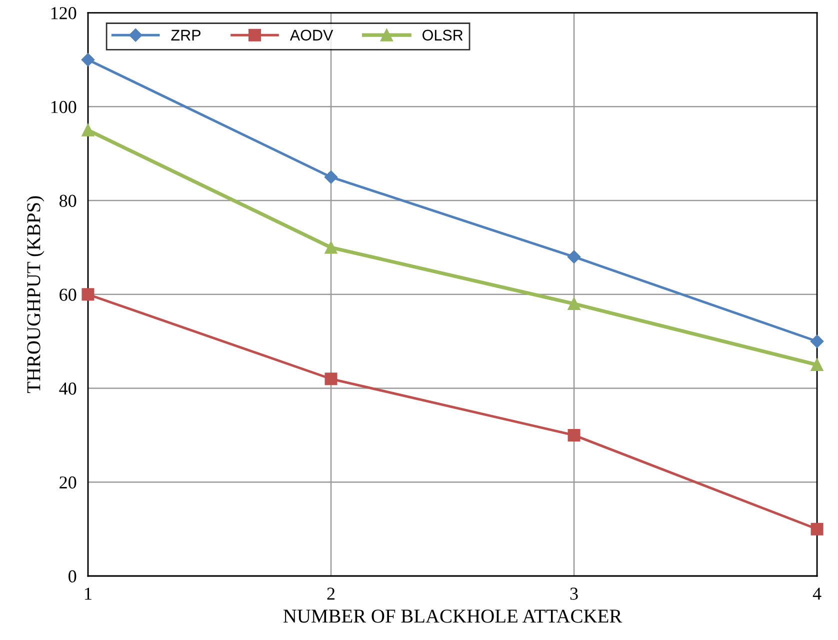 The height and width of the screenshot is (640, 838). Describe the element at coordinates (574, 594) in the screenshot. I see `x-tick-label: 3` at that location.